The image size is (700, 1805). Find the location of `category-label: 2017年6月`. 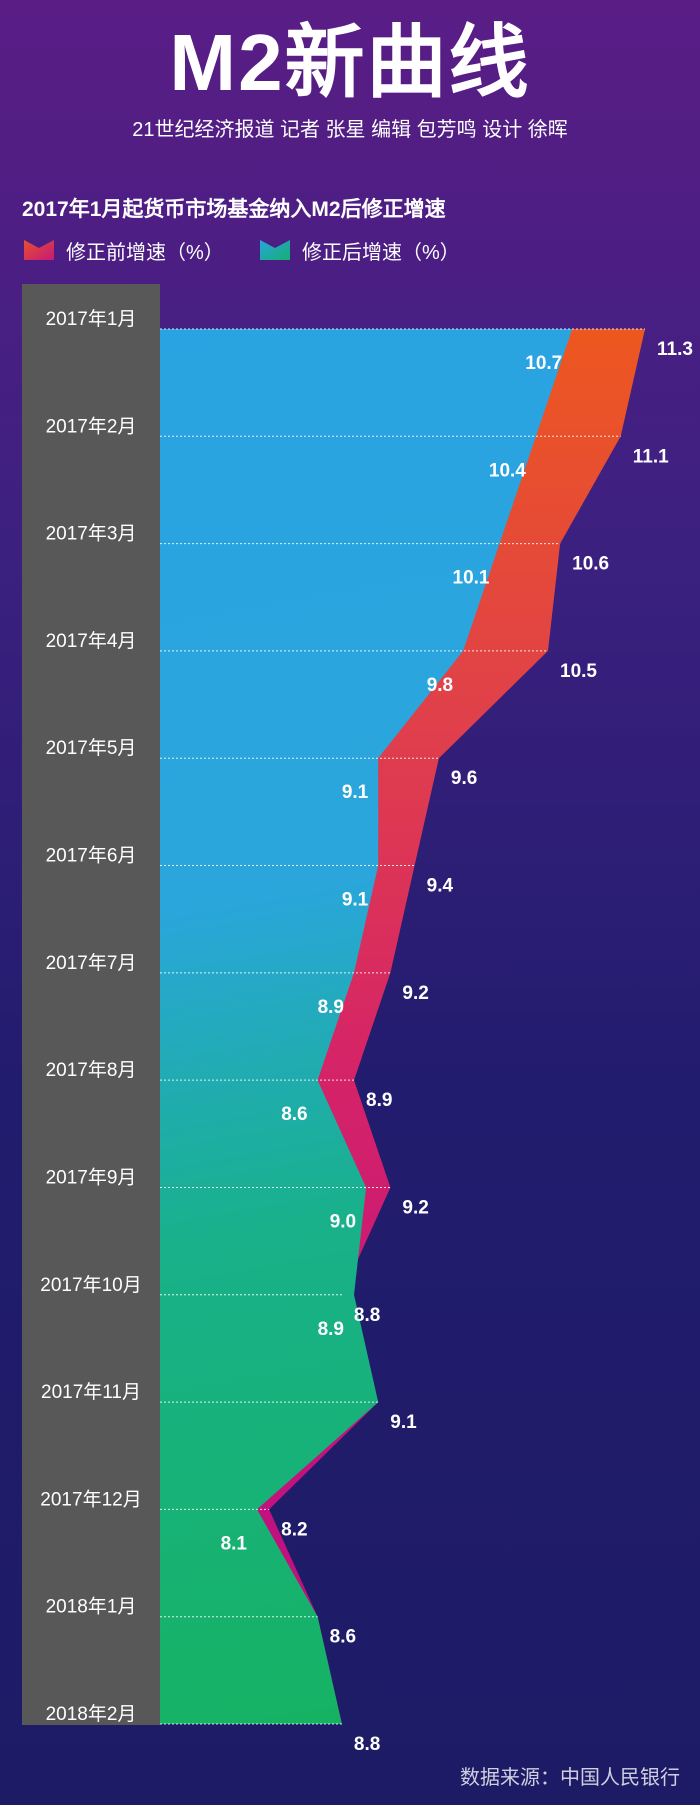

category-label: 2017年6月 is located at coordinates (91, 856).